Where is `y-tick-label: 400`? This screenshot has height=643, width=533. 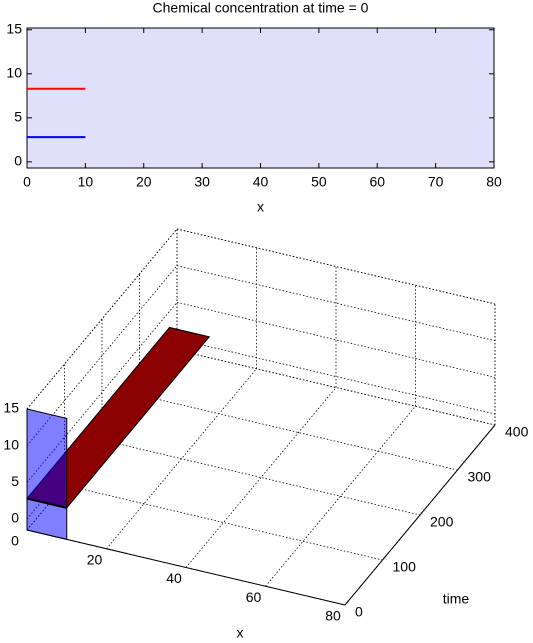 y-tick-label: 400 is located at coordinates (517, 432).